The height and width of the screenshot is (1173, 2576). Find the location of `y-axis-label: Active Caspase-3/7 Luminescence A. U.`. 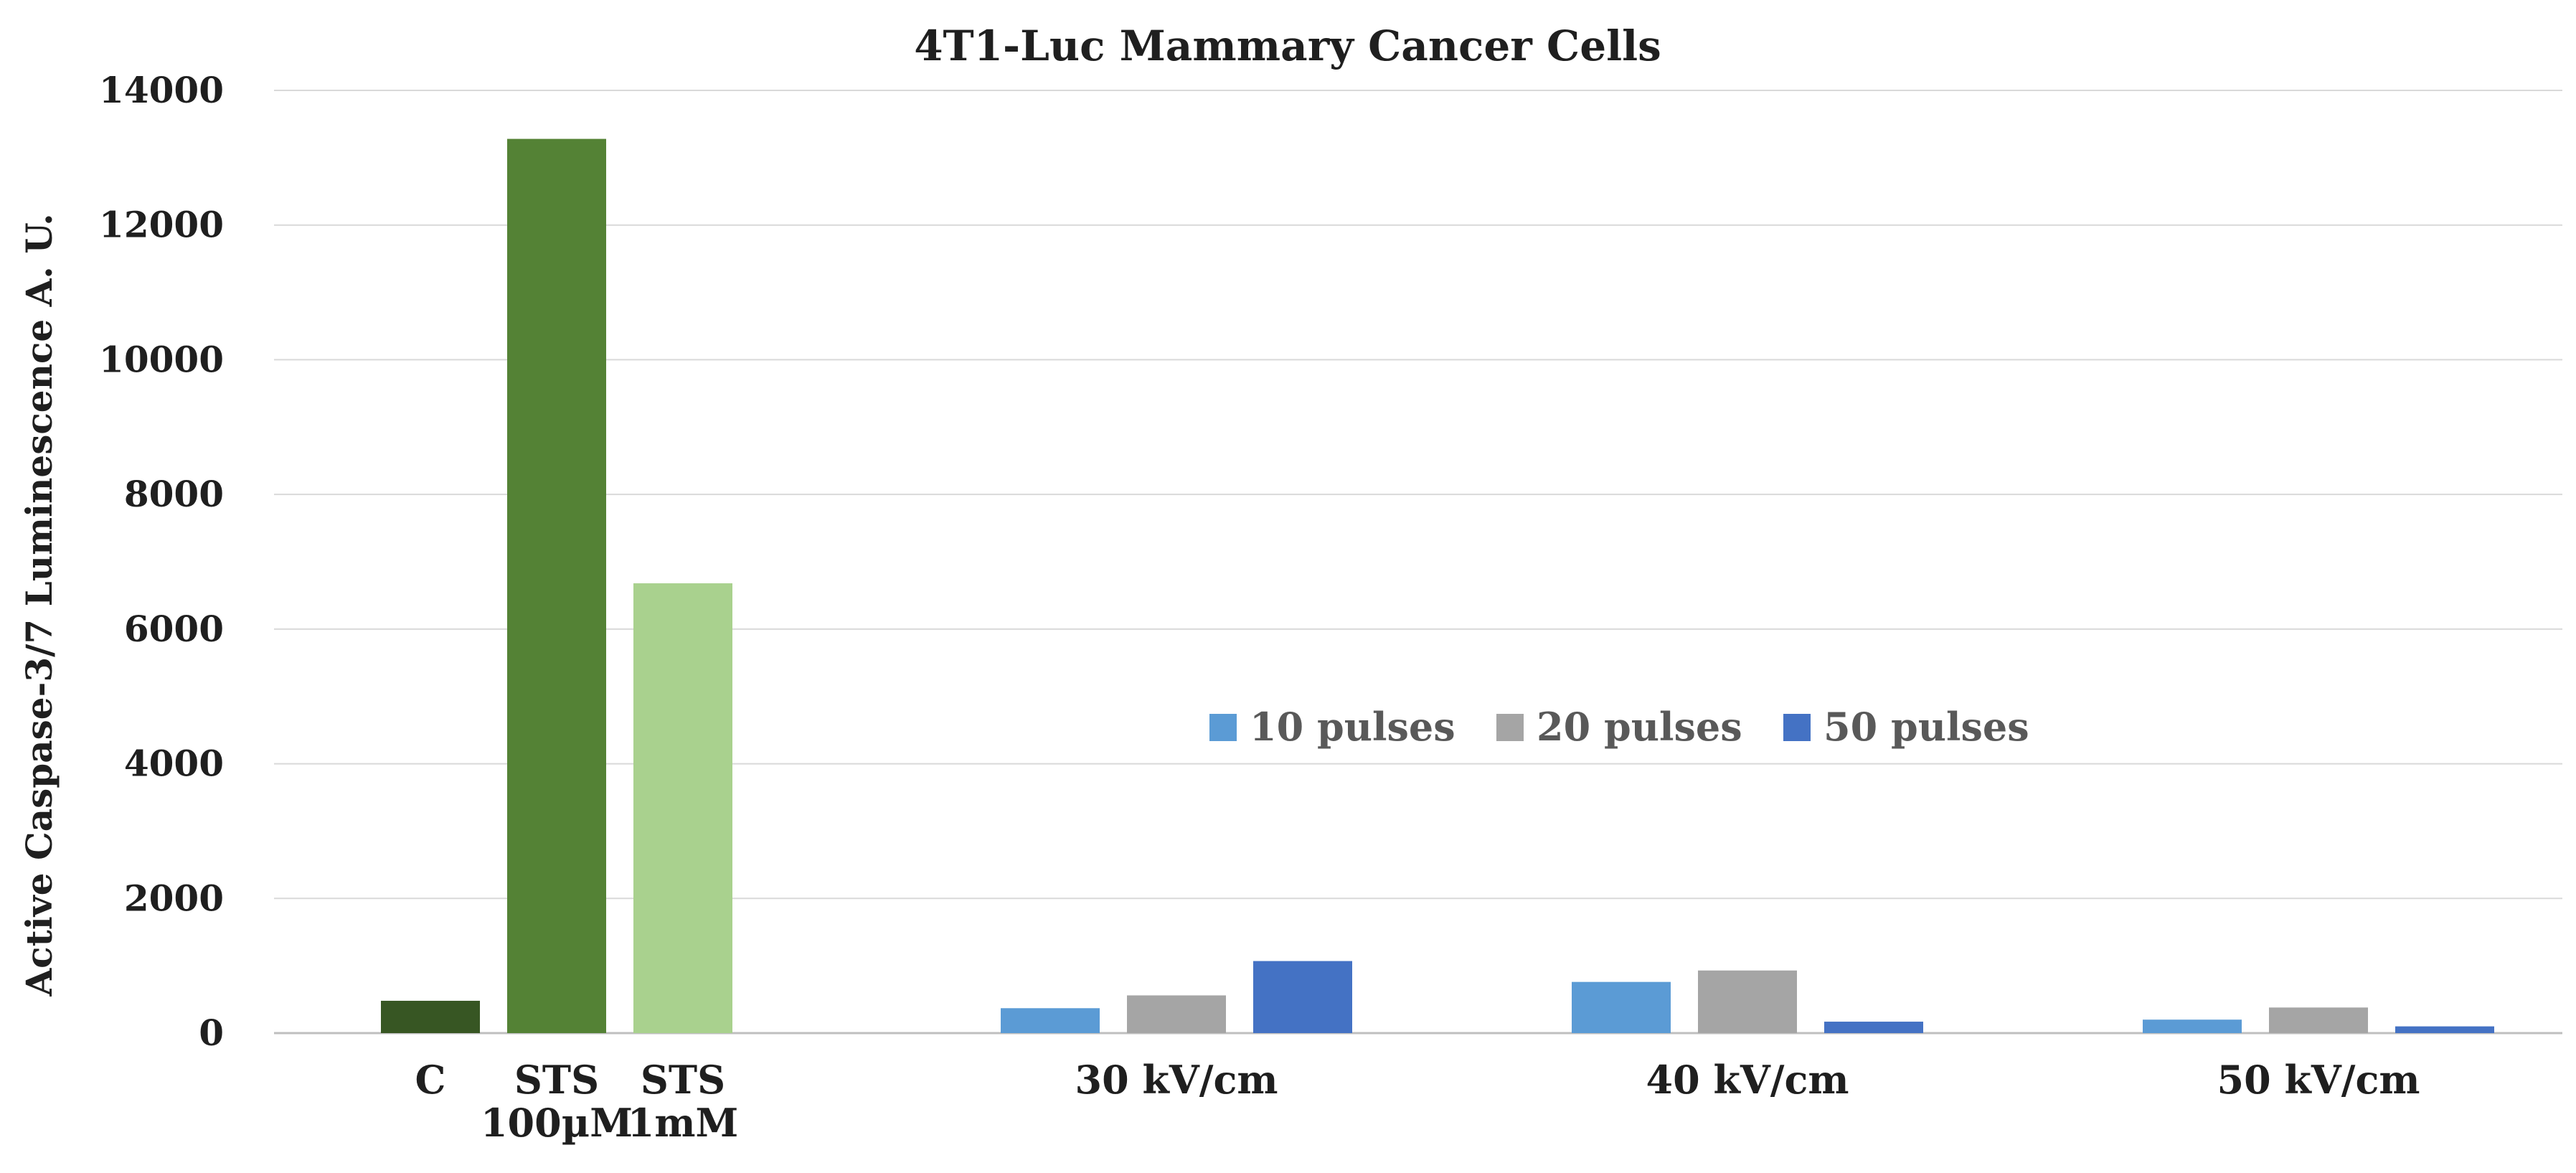

y-axis-label: Active Caspase-3/7 Luminescence A. U. is located at coordinates (39, 605).